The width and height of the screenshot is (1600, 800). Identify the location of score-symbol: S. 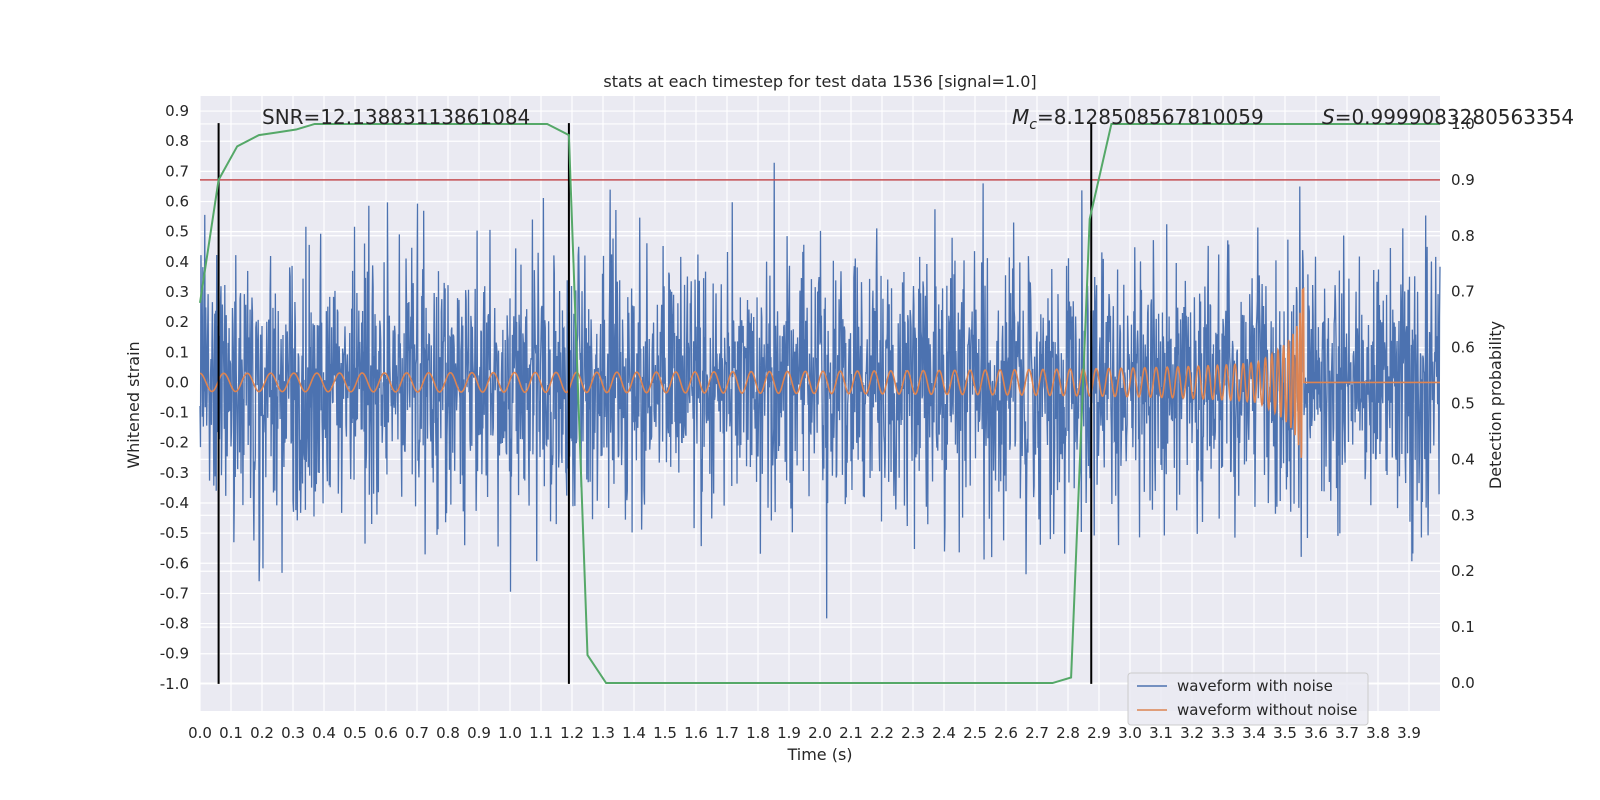
(1328, 117).